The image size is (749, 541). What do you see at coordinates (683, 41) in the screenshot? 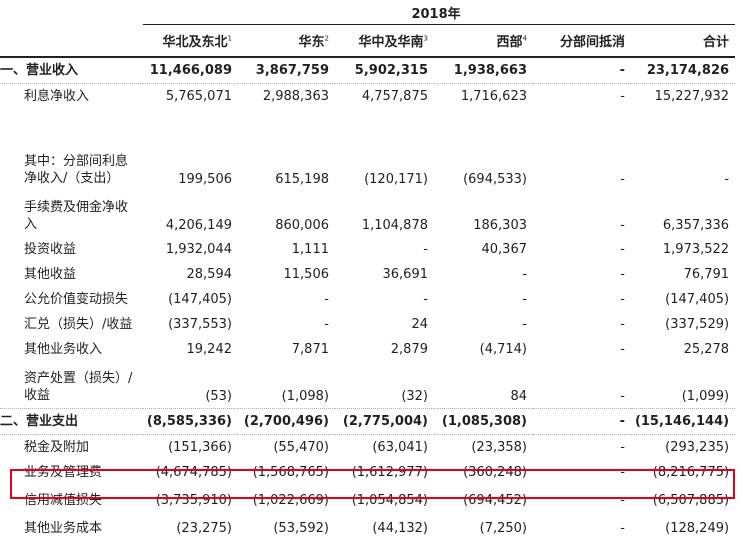
I see `col-header-total: 合计` at bounding box center [683, 41].